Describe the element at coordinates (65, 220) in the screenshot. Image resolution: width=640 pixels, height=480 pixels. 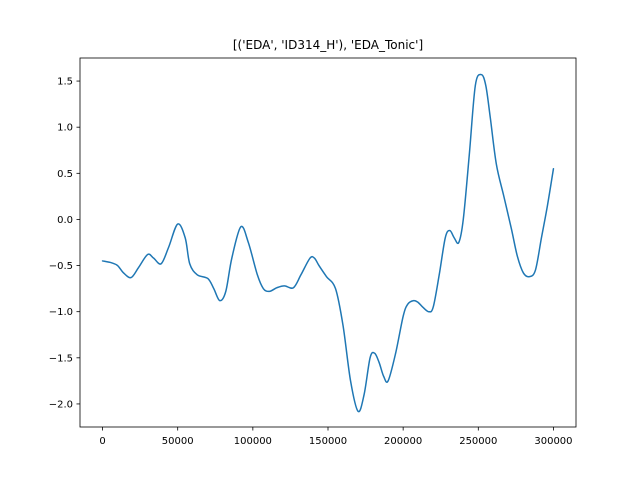
I see `y-tick-label: 0.0` at that location.